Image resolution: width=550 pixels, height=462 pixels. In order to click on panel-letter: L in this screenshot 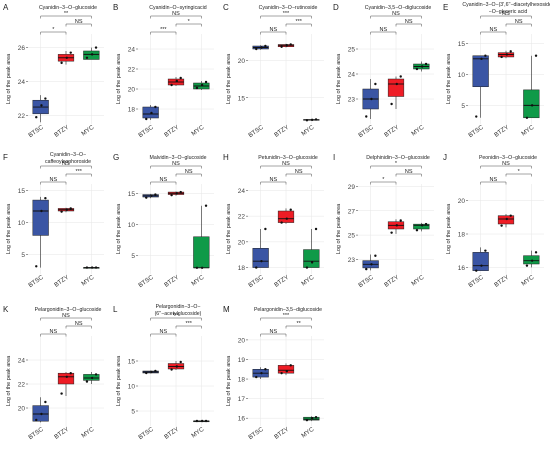, I will do `click(115, 309)`.